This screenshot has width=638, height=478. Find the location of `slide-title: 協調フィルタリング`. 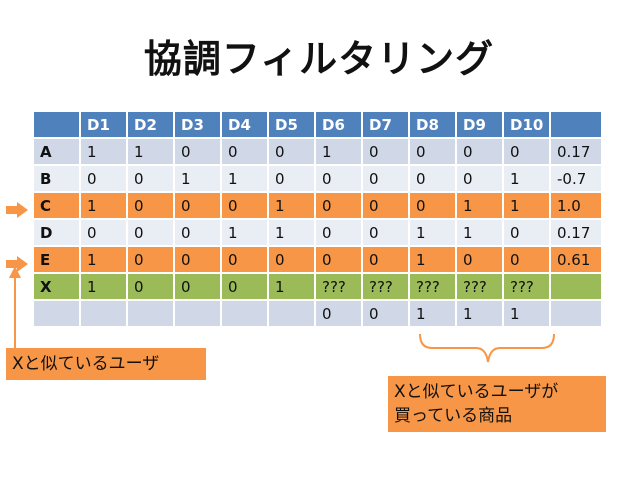

slide-title: 協調フィルタリング is located at coordinates (319, 59).